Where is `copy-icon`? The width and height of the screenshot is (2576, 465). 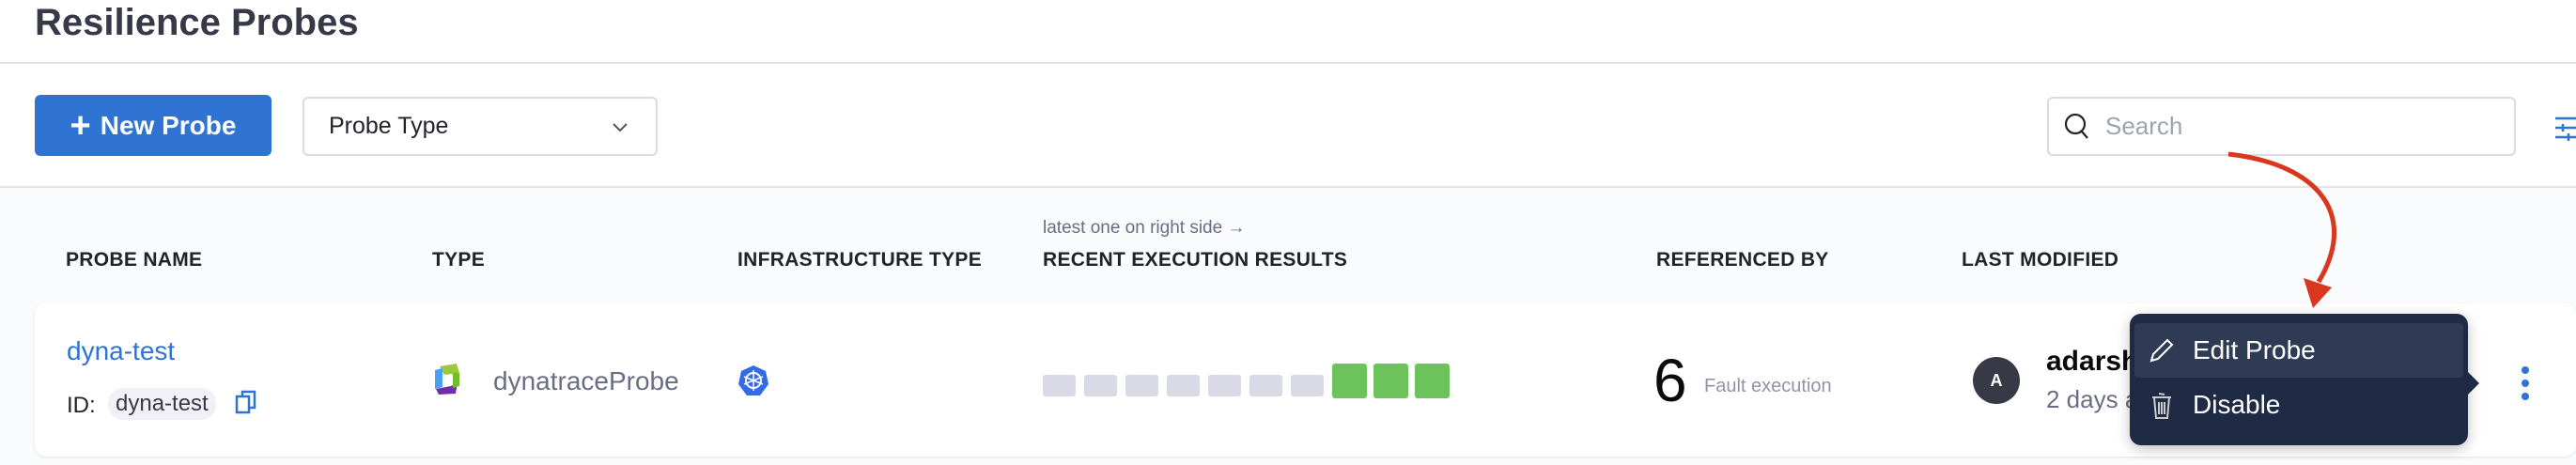 copy-icon is located at coordinates (246, 402).